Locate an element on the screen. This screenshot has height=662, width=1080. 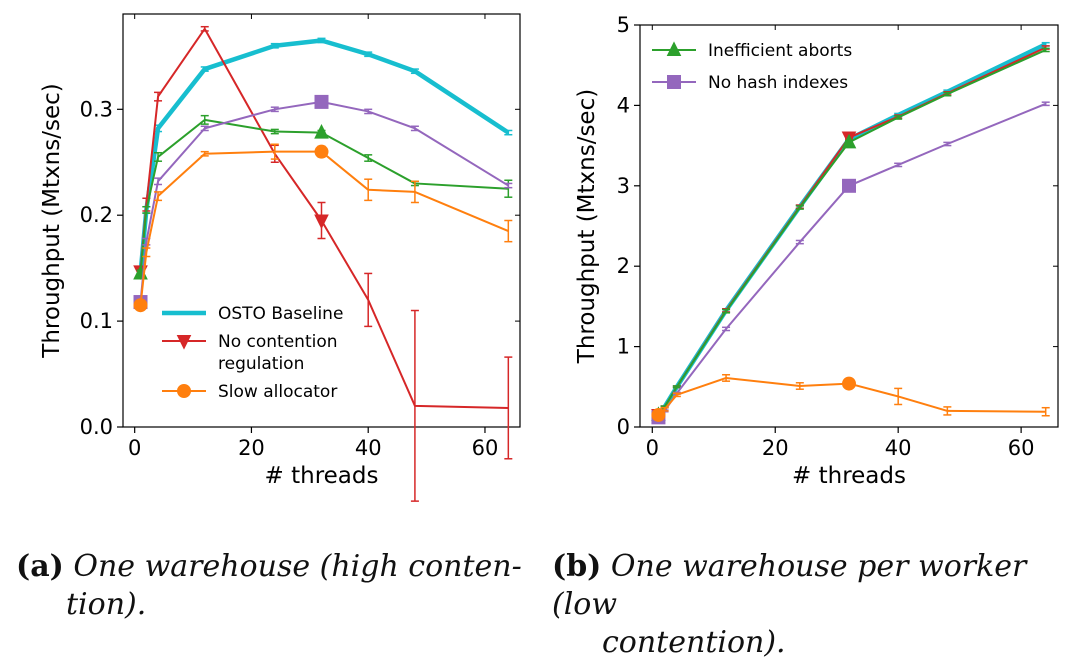
caption-a-text-line2: tion). is located at coordinates (106, 604).